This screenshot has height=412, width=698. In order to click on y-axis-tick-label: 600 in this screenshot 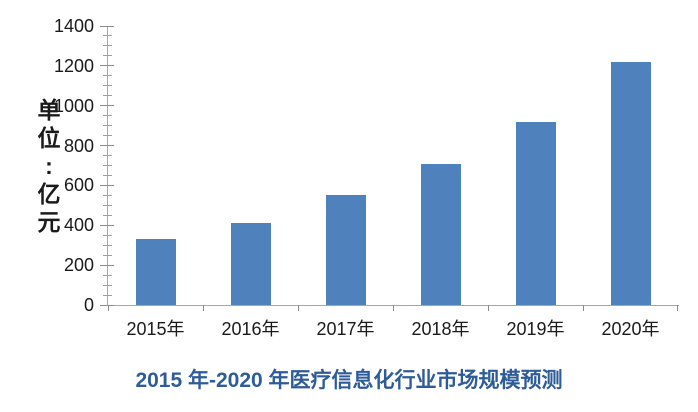, I will do `click(78, 185)`.